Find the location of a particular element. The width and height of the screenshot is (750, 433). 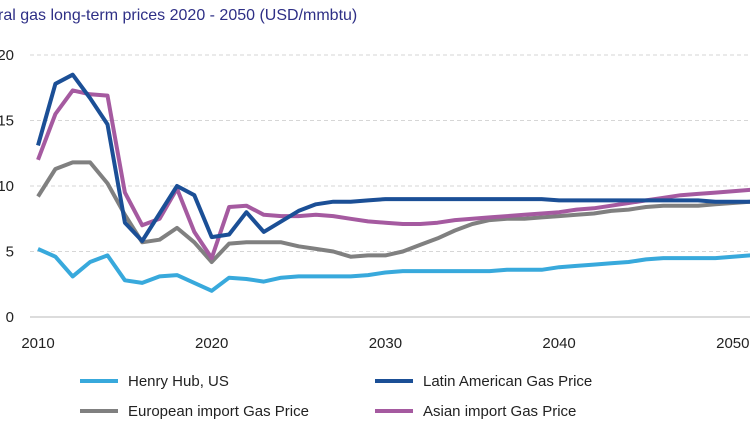

legend-item: European import Gas Price is located at coordinates (194, 411).